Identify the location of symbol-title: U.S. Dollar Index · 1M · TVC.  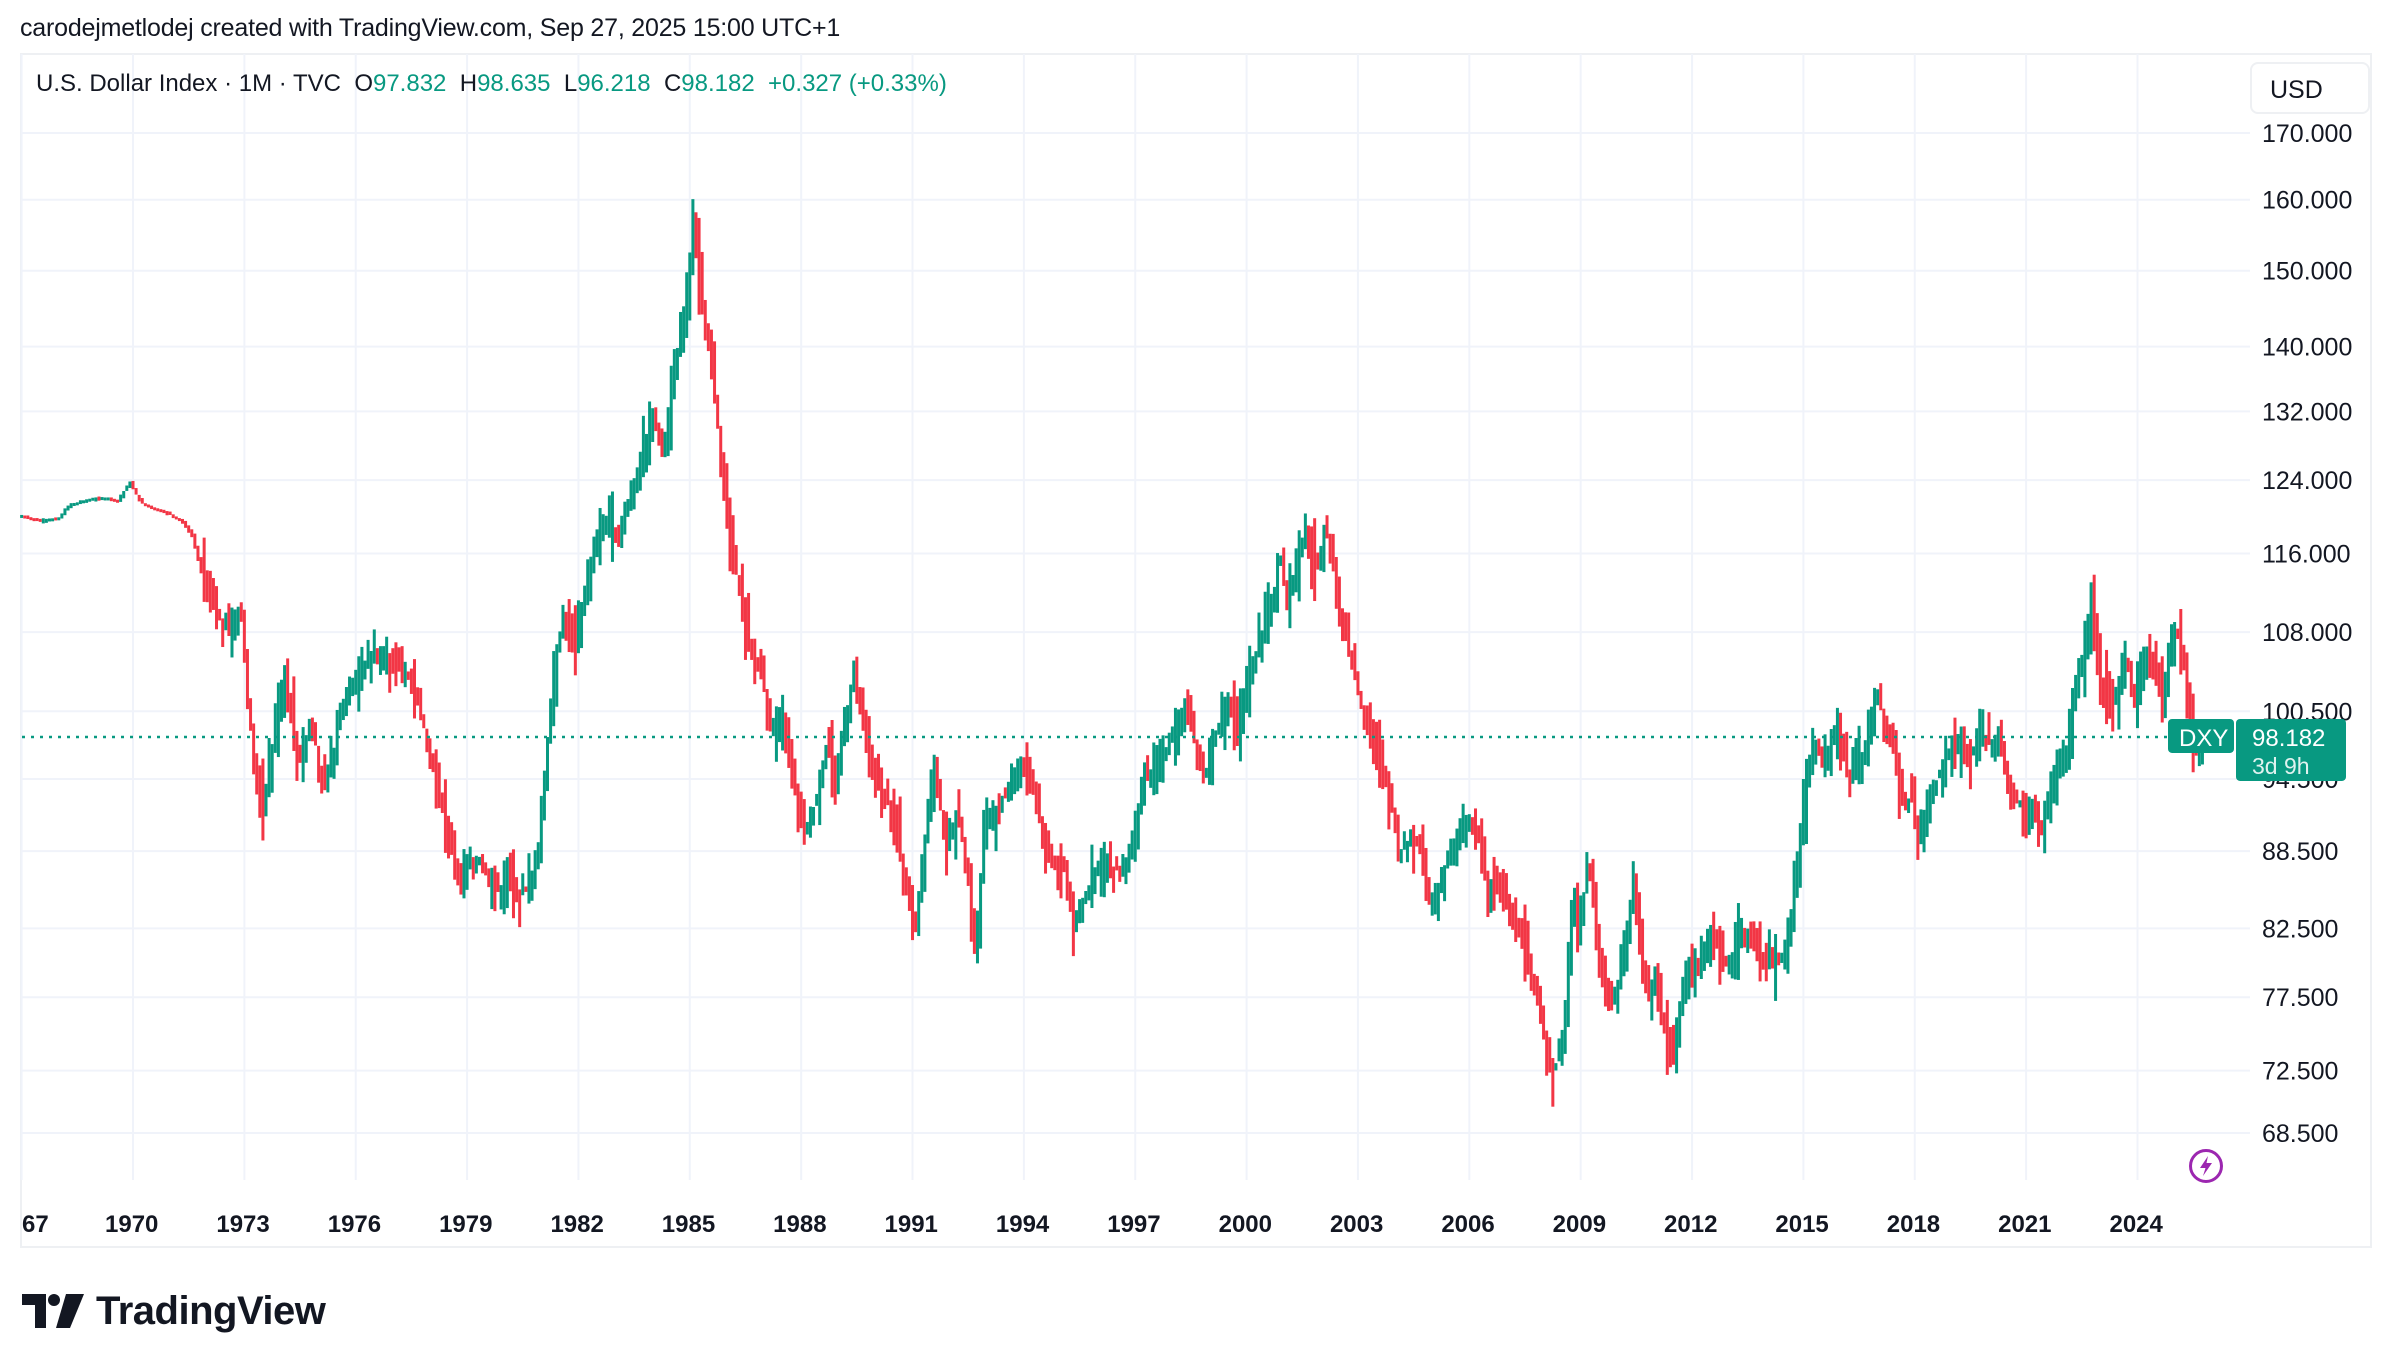
(188, 83).